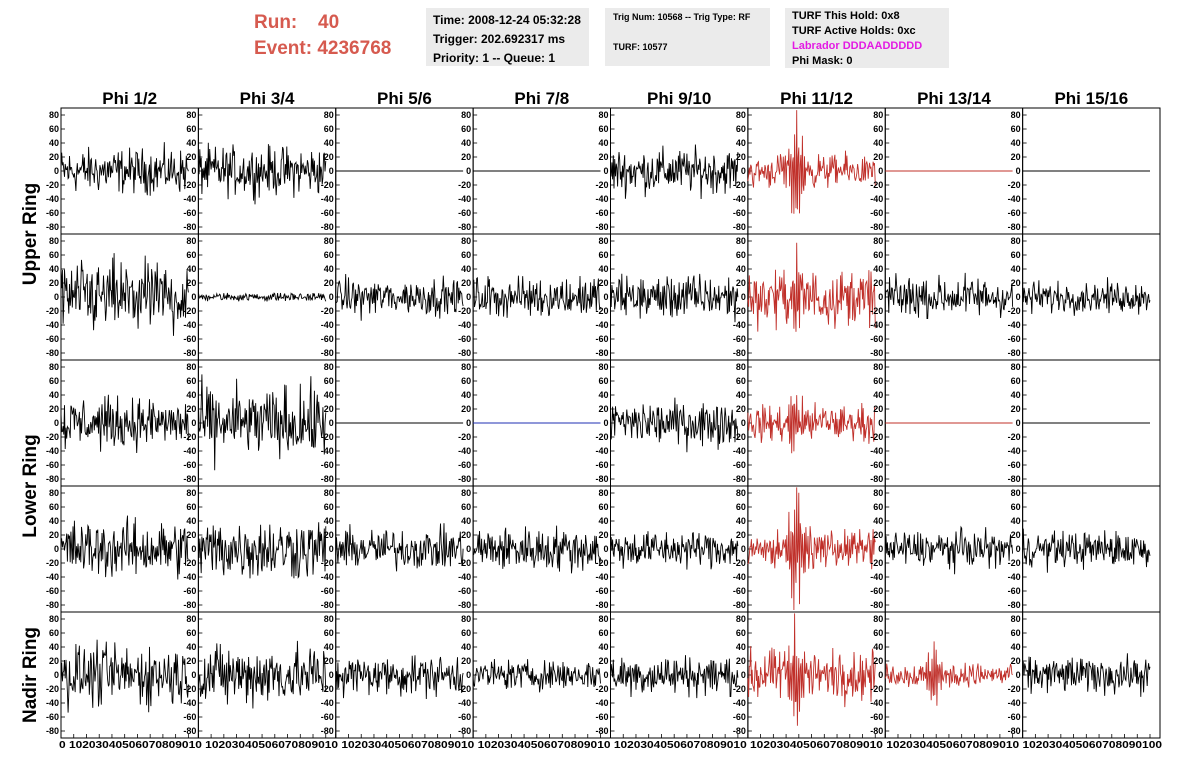 Image resolution: width=1196 pixels, height=772 pixels. What do you see at coordinates (283, 48) in the screenshot?
I see `event-label: Event:` at bounding box center [283, 48].